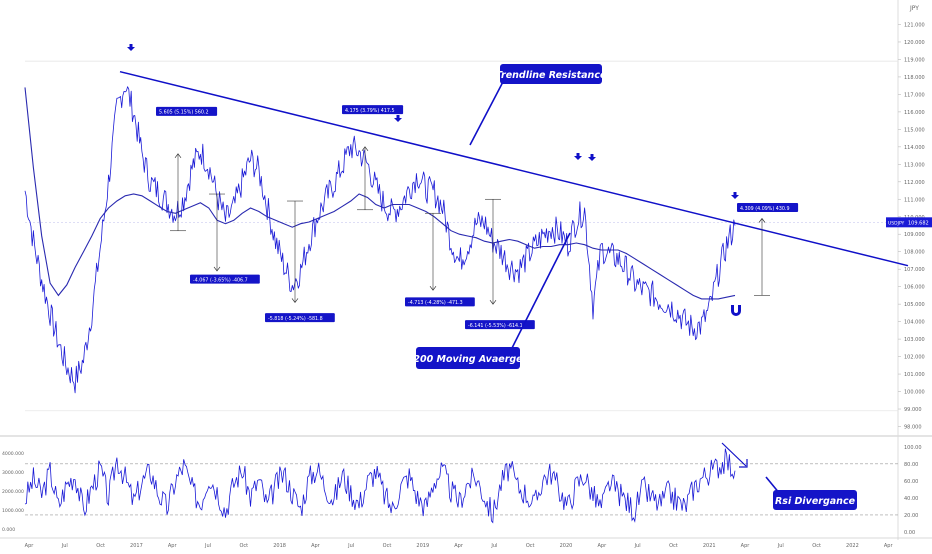 The height and width of the screenshot is (554, 932). What do you see at coordinates (914, 60) in the screenshot?
I see `y-tick-label: 119.000` at bounding box center [914, 60].